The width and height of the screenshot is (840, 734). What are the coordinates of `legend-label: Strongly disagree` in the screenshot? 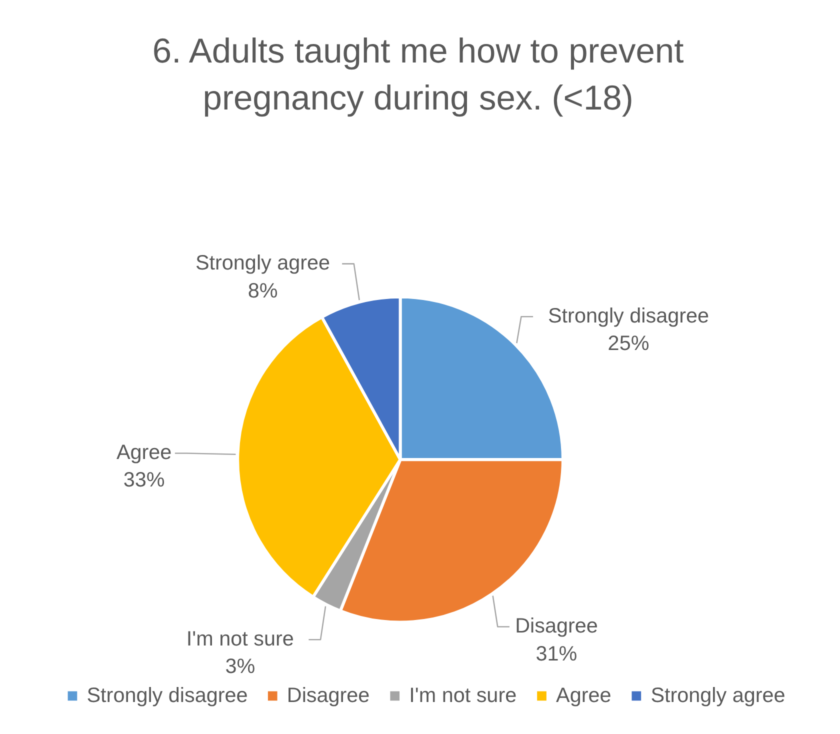 It's located at (167, 695).